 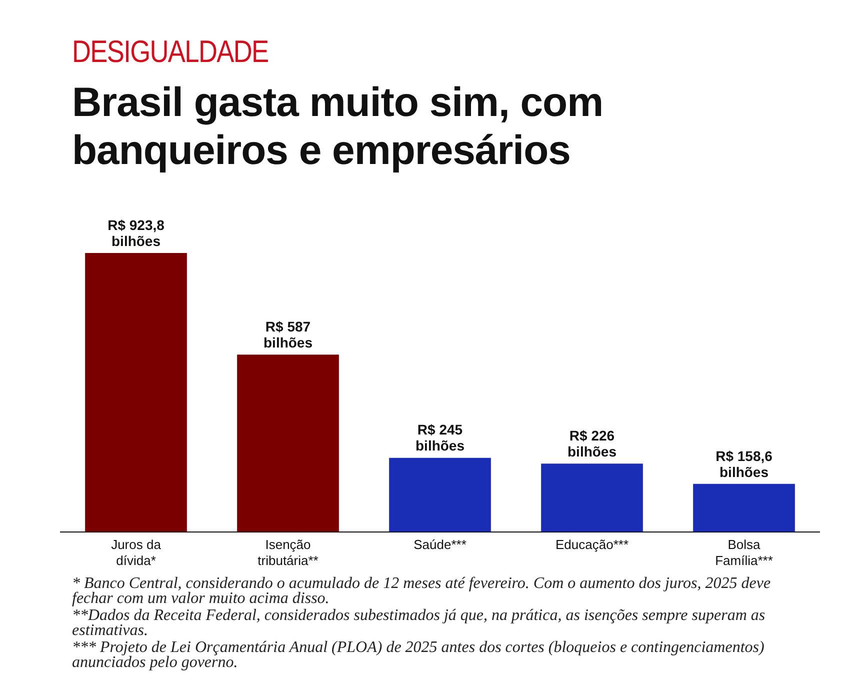 What do you see at coordinates (338, 126) in the screenshot?
I see `chart-title: Brasil gasta muito sim, com banqueiros e empresários` at bounding box center [338, 126].